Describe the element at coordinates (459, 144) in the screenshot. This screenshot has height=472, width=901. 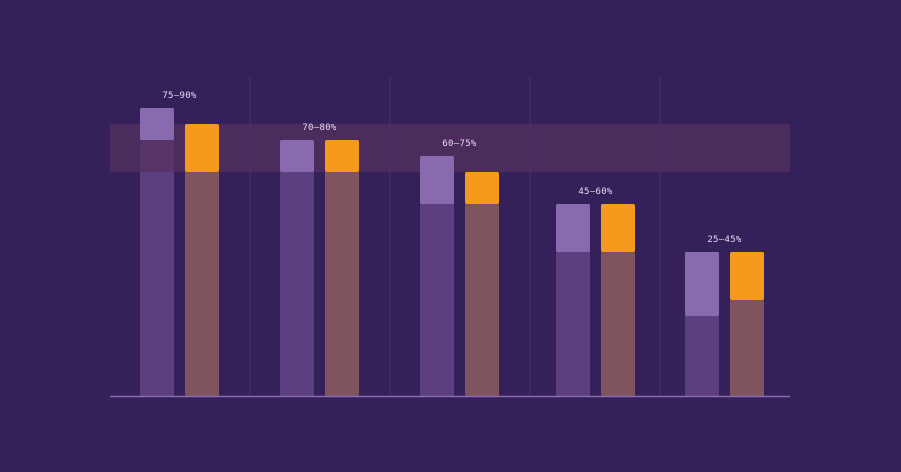
I see `group-label: 60–75%` at that location.